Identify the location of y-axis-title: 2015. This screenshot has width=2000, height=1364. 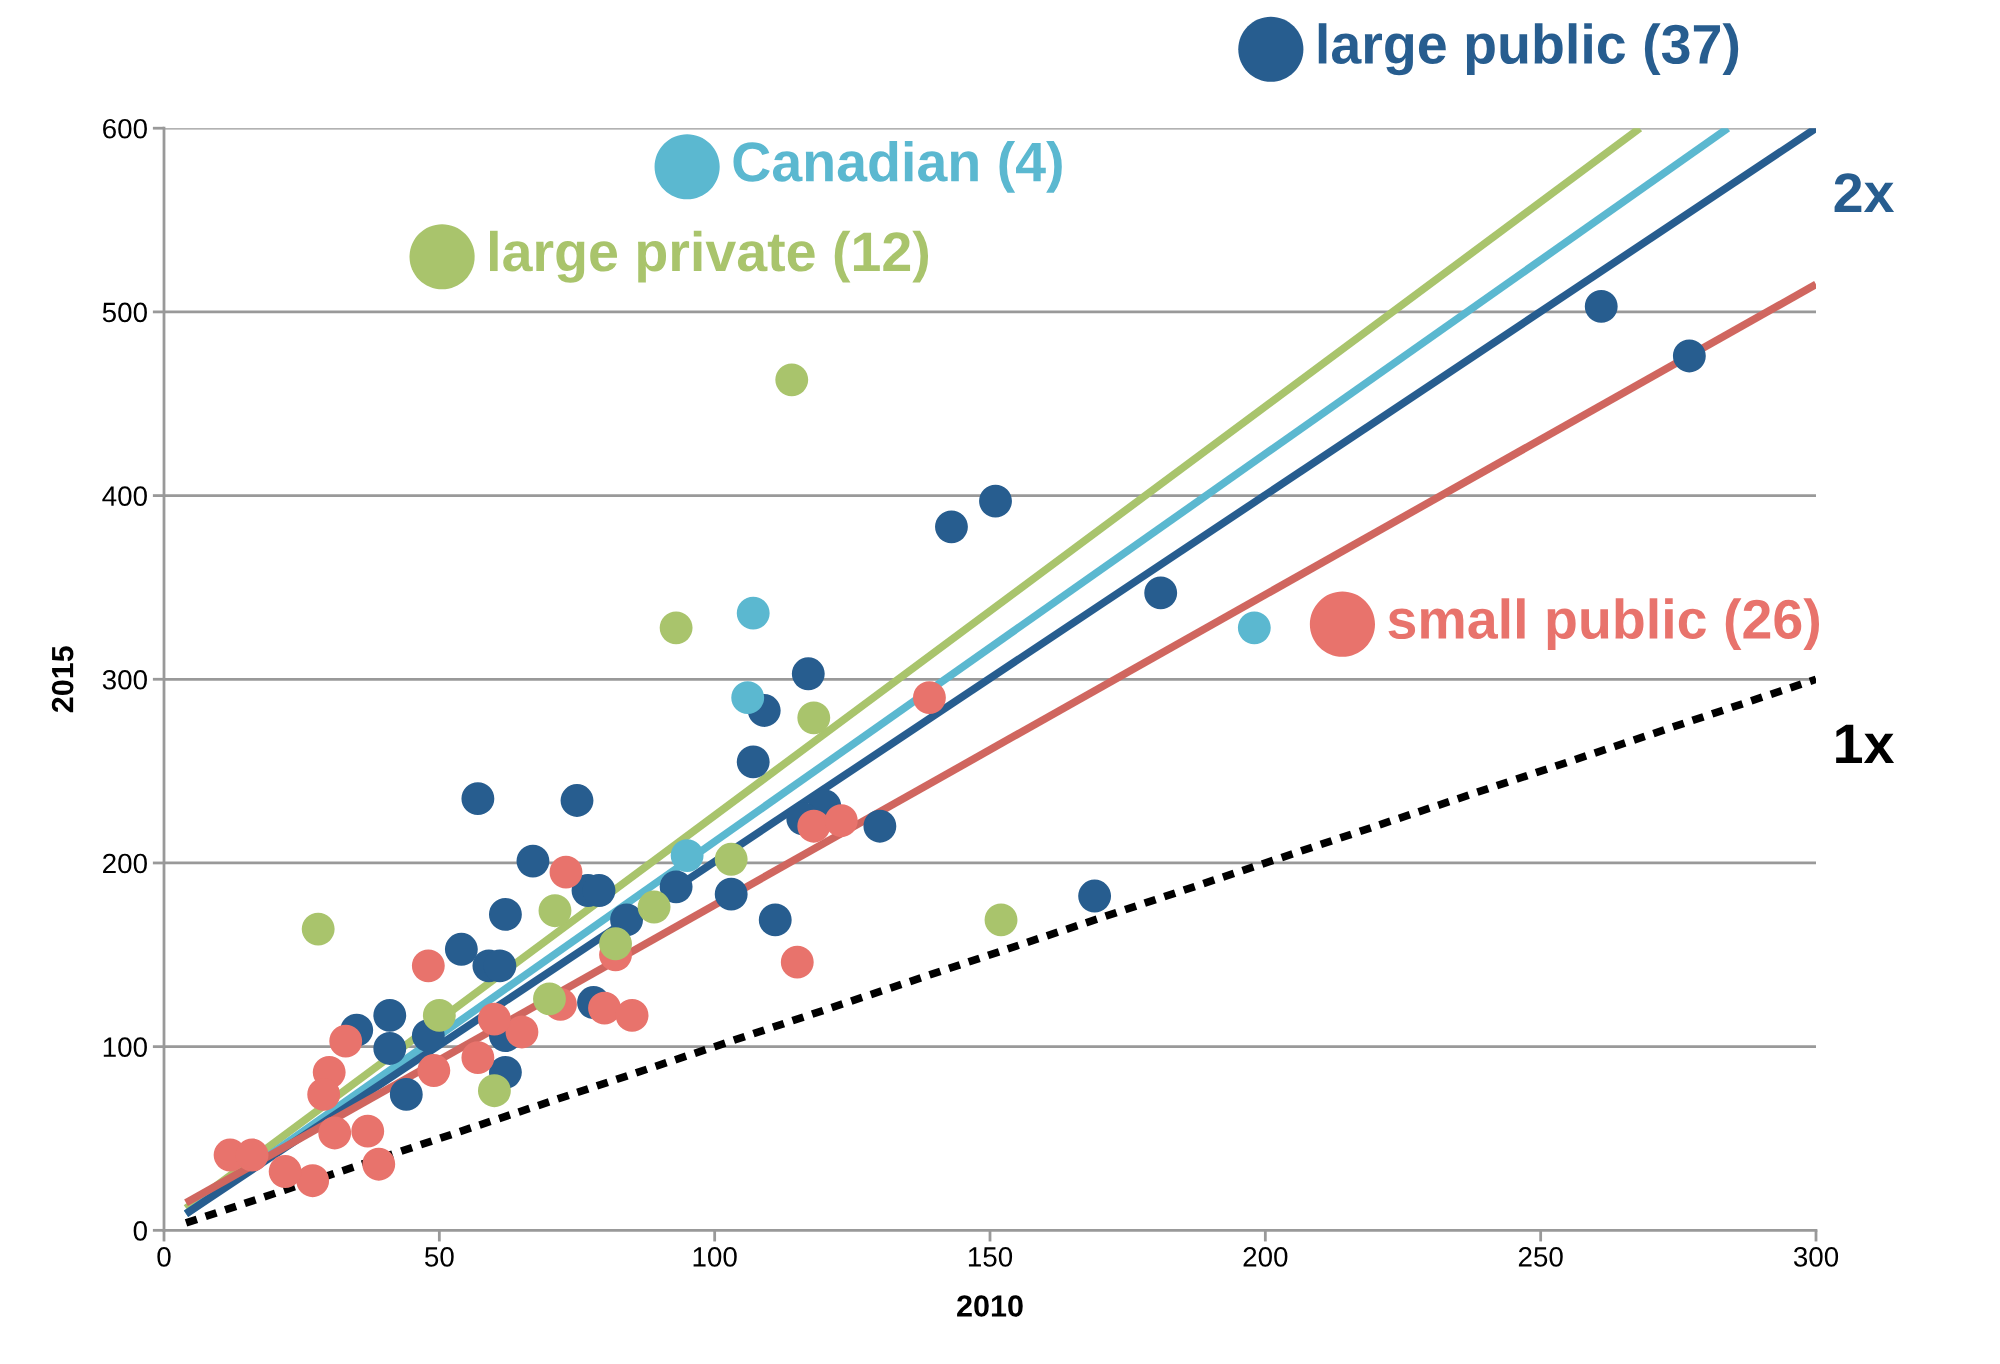
(62, 679).